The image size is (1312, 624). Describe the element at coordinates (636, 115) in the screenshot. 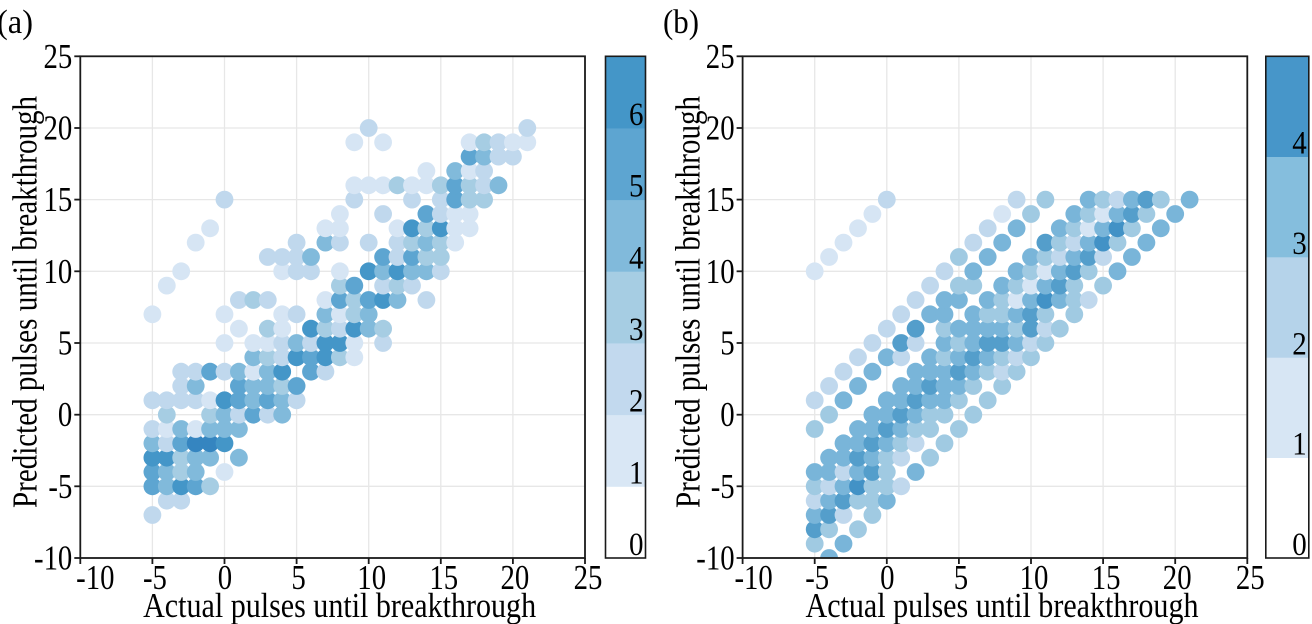

I see `svg-text: 6` at that location.